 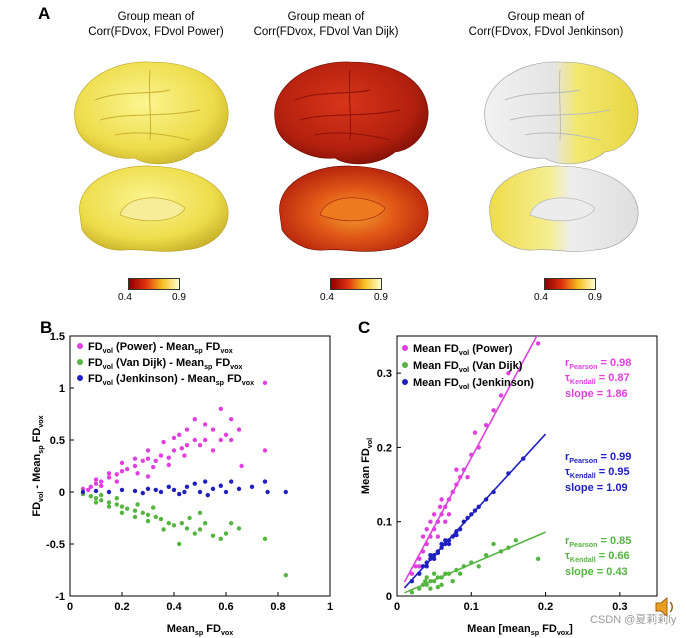 What do you see at coordinates (596, 394) in the screenshot?
I see `stat-slope: slope = 1.86` at bounding box center [596, 394].